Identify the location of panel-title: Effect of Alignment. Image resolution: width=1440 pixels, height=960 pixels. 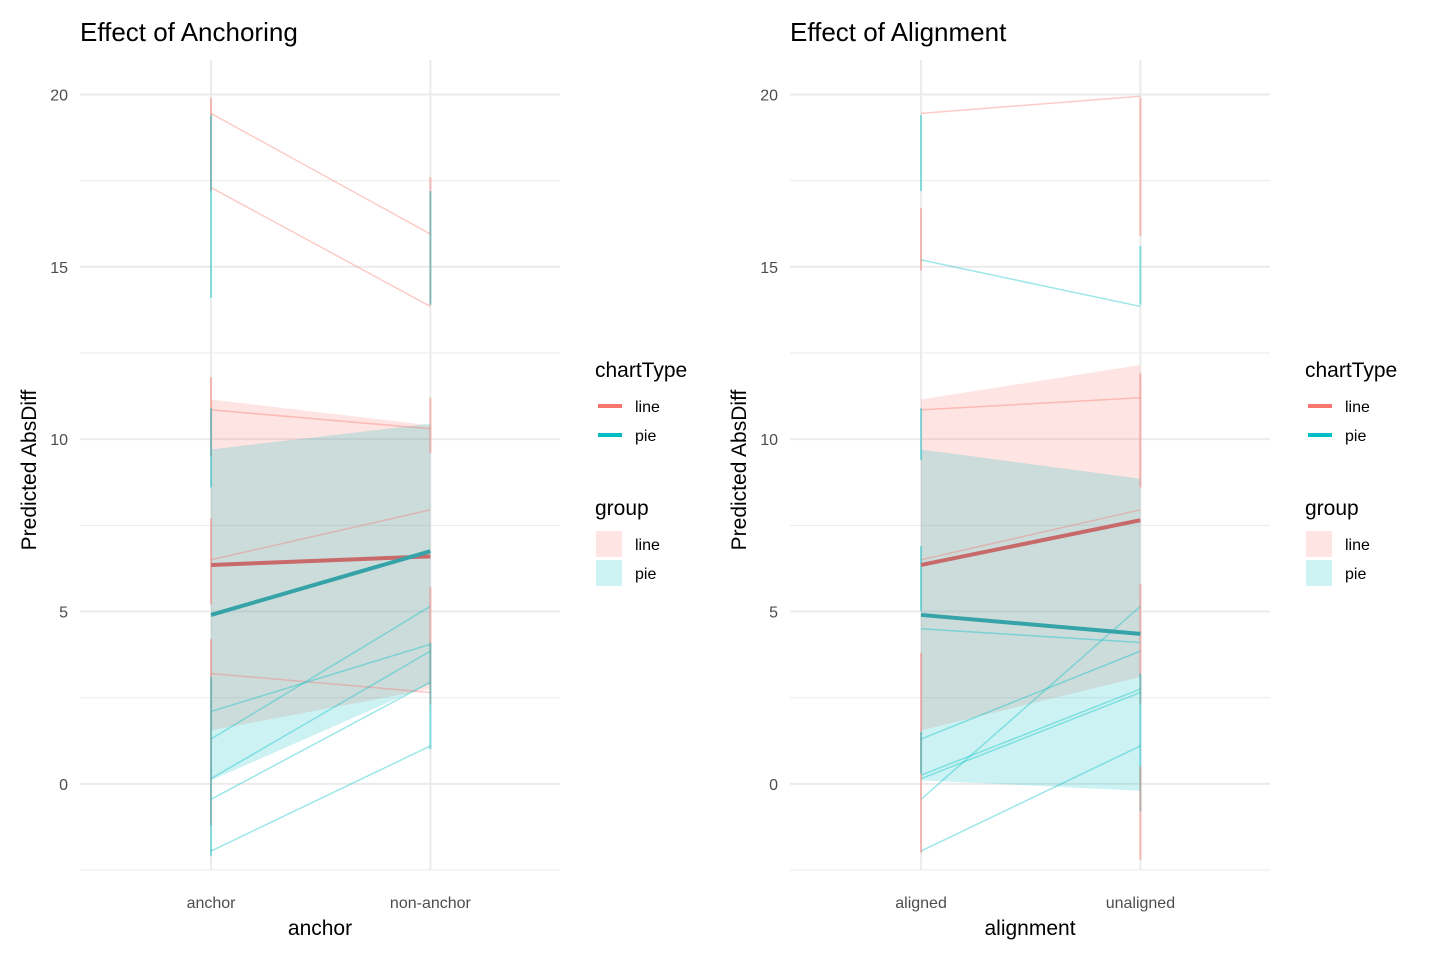
(898, 32).